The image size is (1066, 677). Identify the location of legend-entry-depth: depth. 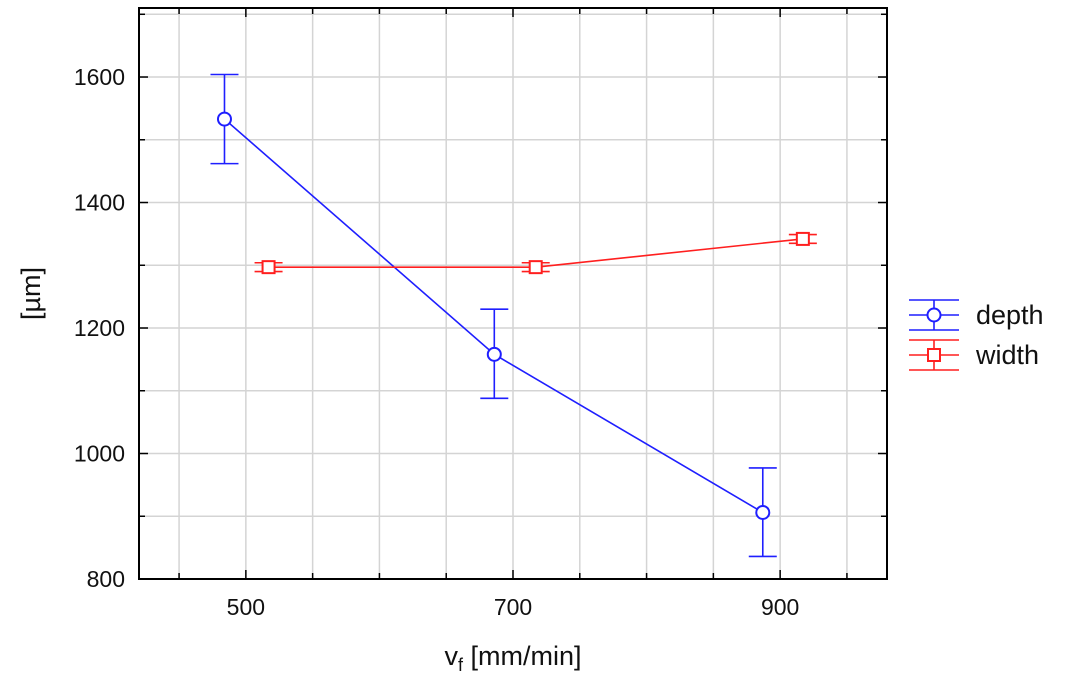
(976, 315).